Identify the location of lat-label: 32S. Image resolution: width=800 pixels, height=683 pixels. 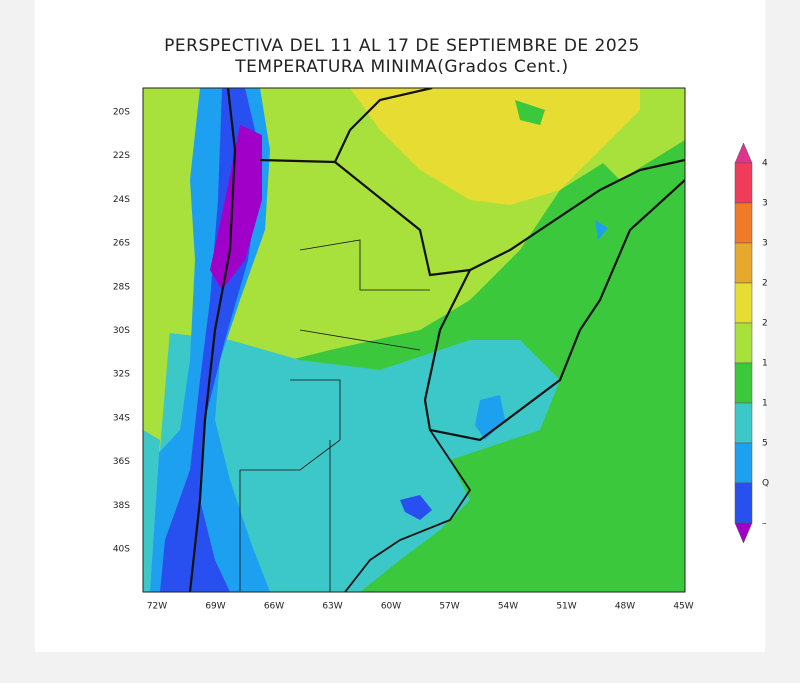
(121, 375).